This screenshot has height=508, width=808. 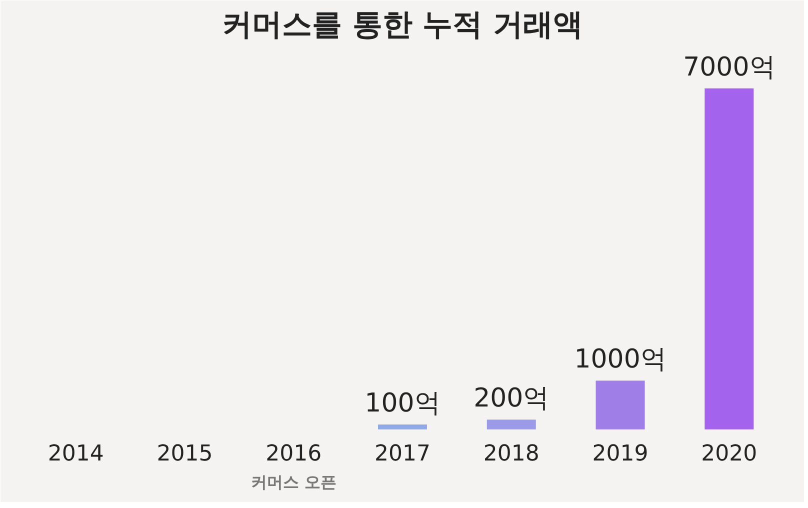 What do you see at coordinates (620, 359) in the screenshot?
I see `data-label: 1000억` at bounding box center [620, 359].